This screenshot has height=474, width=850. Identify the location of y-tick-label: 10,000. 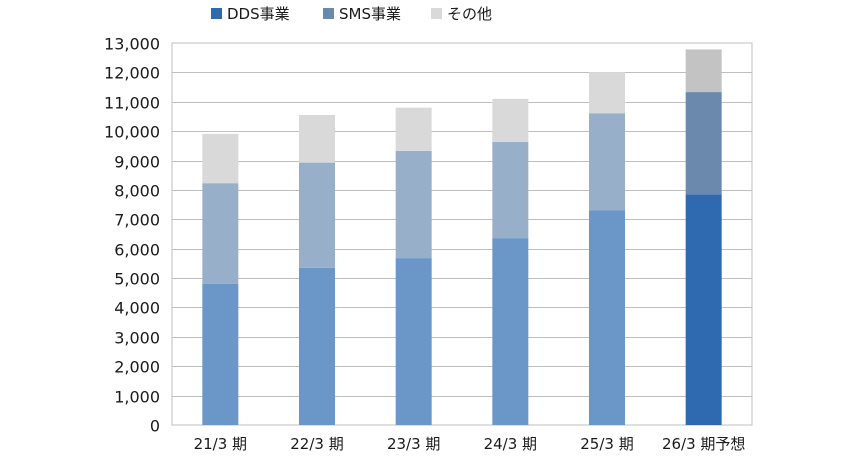
(132, 132).